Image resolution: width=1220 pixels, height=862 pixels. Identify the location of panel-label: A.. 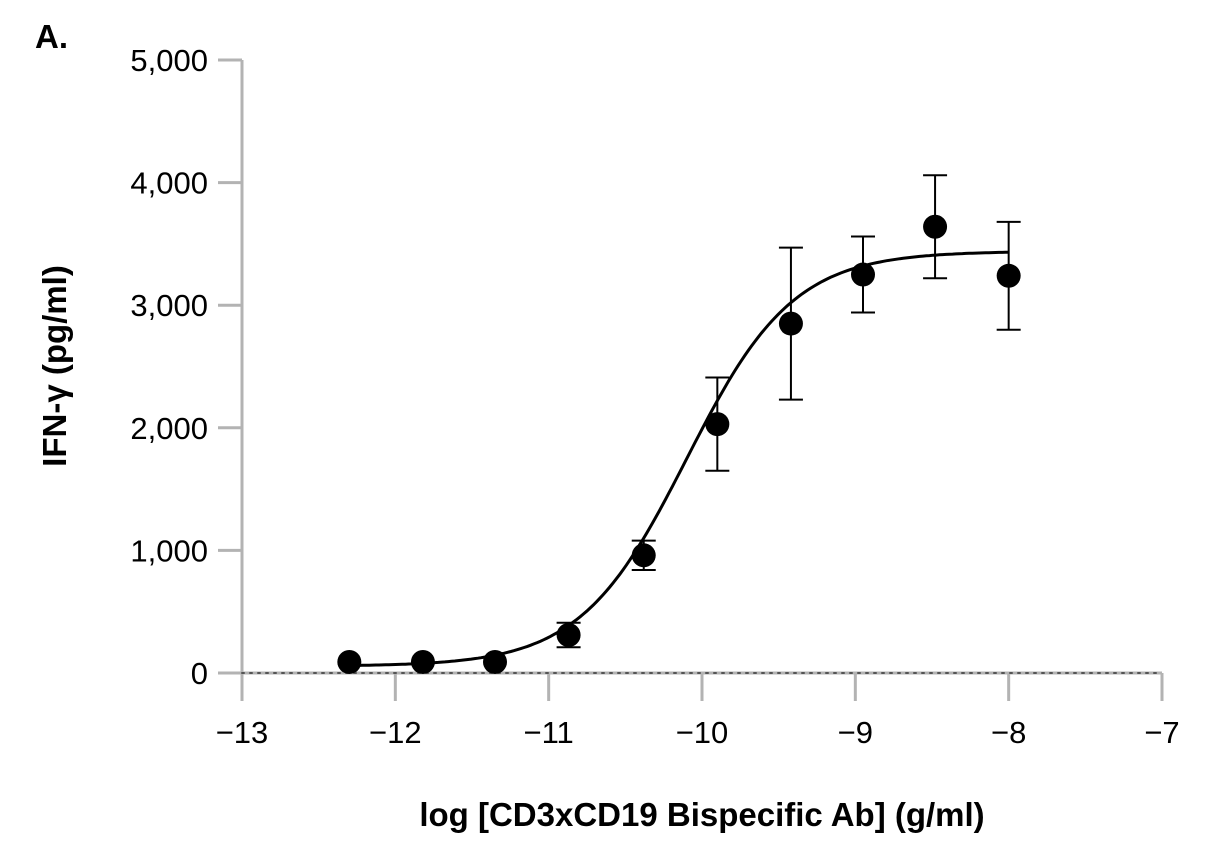
(51, 36).